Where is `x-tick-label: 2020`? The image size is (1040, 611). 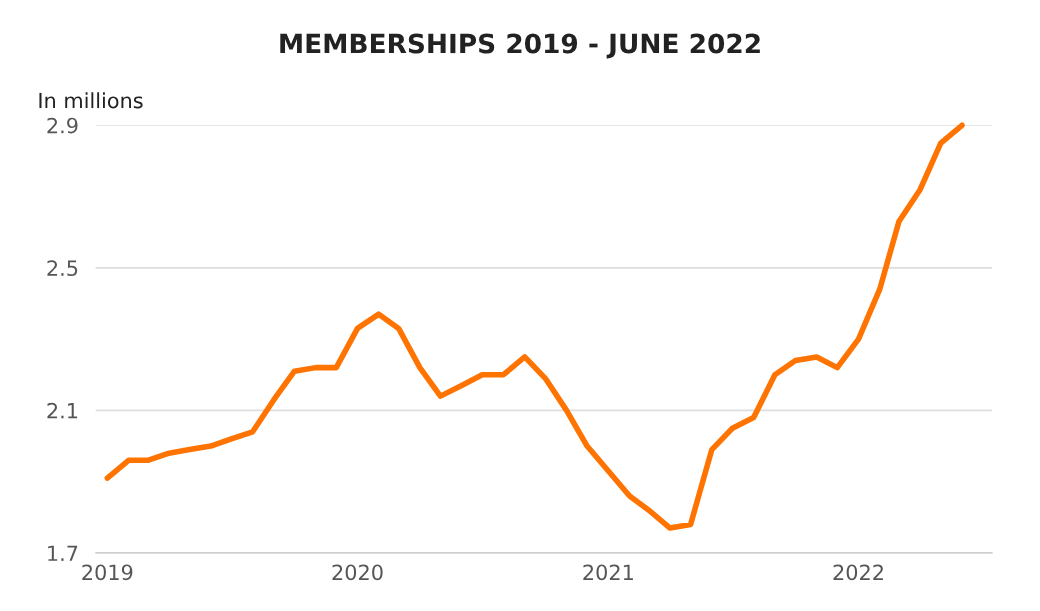
x-tick-label: 2020 is located at coordinates (357, 572).